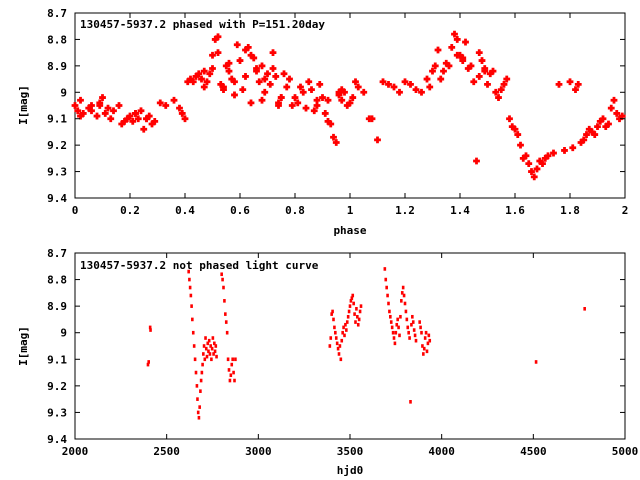 The image size is (640, 480). Describe the element at coordinates (350, 470) in the screenshot. I see `unphased-plot-xlabel: hjd0` at that location.